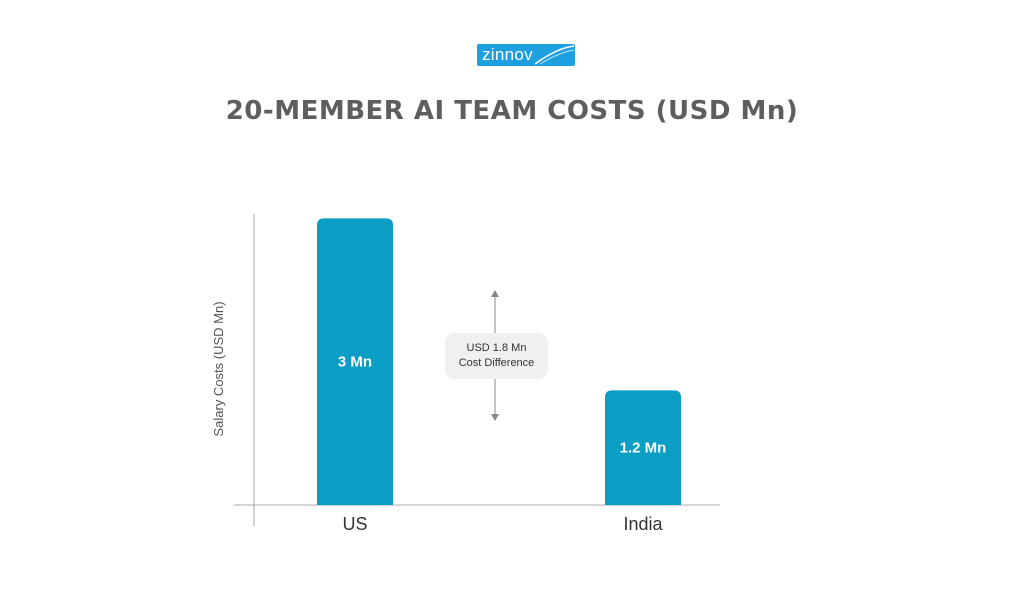 This screenshot has width=1024, height=590. Describe the element at coordinates (507, 54) in the screenshot. I see `logo-text: zinnov` at that location.